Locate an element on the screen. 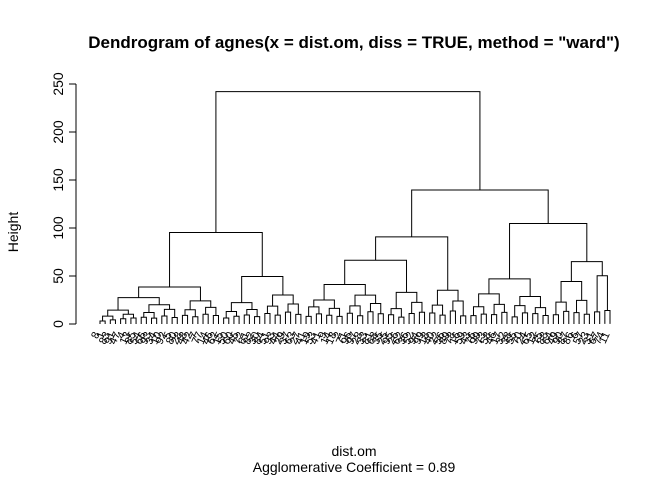 The image size is (672, 480). leaf-label: 46 is located at coordinates (208, 338).